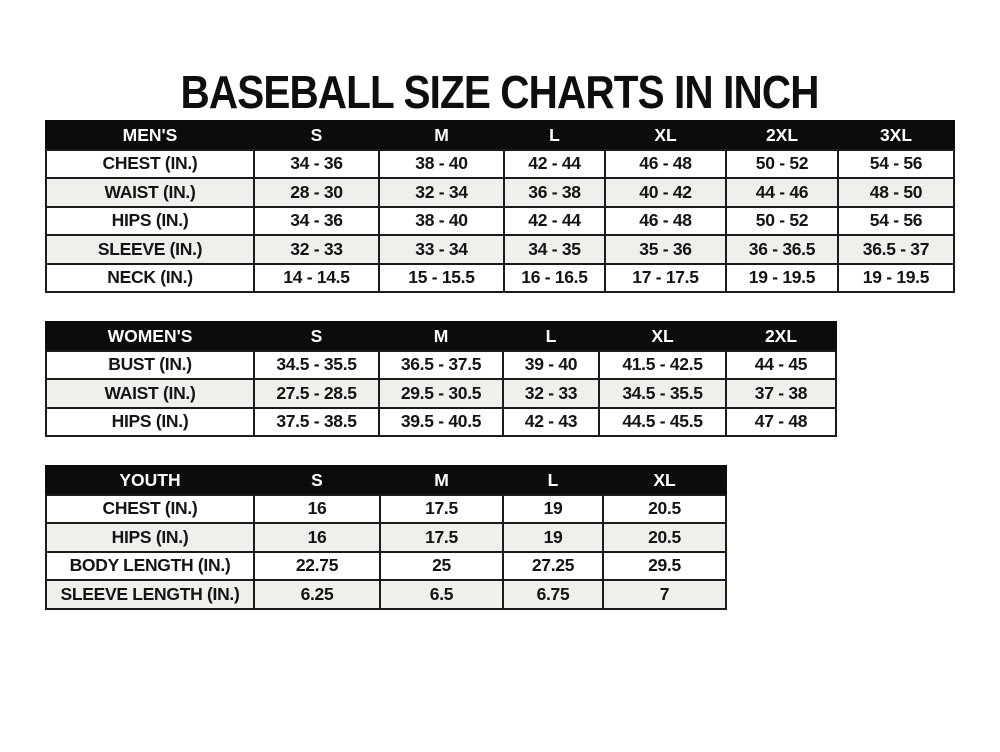 This screenshot has width=1000, height=752. What do you see at coordinates (150, 336) in the screenshot?
I see `womens-table-title: WOMEN'S` at bounding box center [150, 336].